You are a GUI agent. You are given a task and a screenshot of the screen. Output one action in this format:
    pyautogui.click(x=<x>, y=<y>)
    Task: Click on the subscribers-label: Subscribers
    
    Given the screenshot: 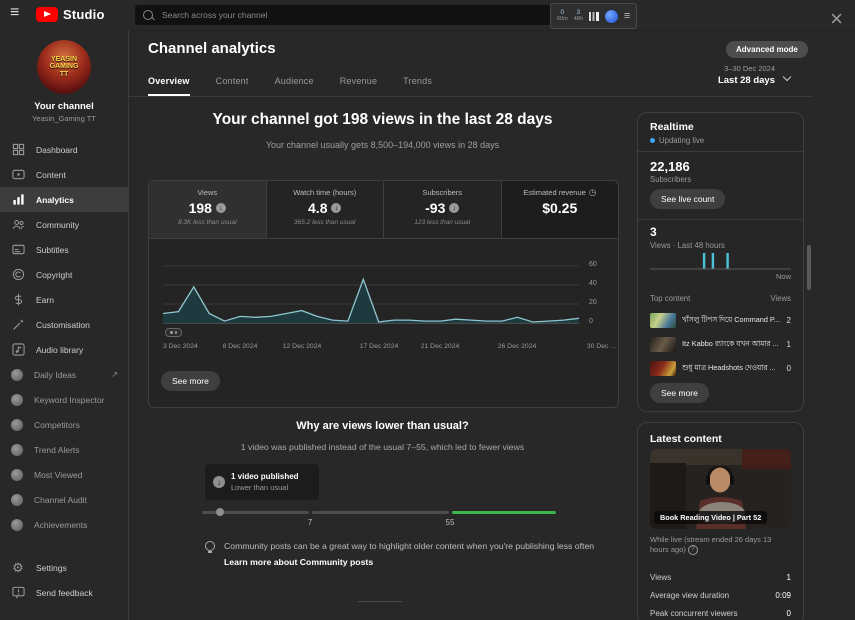 What is the action you would take?
    pyautogui.click(x=671, y=179)
    